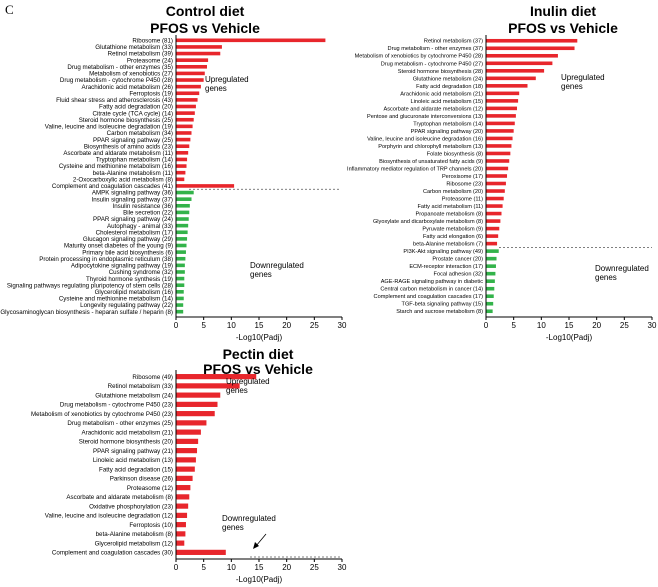  What do you see at coordinates (132, 199) in the screenshot?
I see `category-label: Insulin signaling pathway (37)` at bounding box center [132, 199].